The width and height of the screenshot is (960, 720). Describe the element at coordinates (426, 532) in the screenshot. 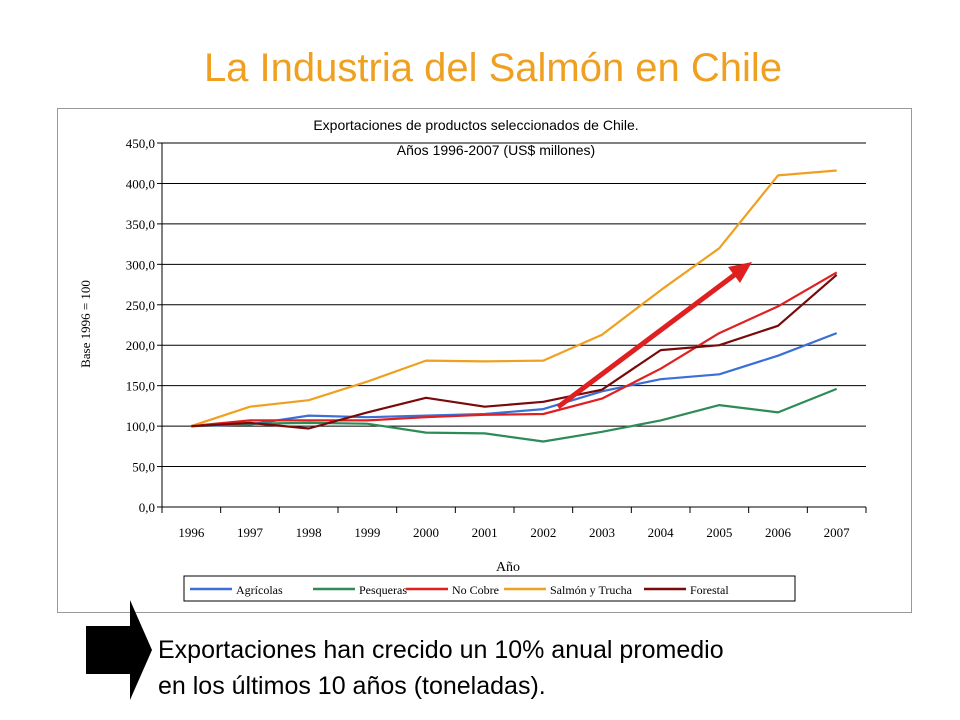

I see `x-tick-label: 2000` at that location.